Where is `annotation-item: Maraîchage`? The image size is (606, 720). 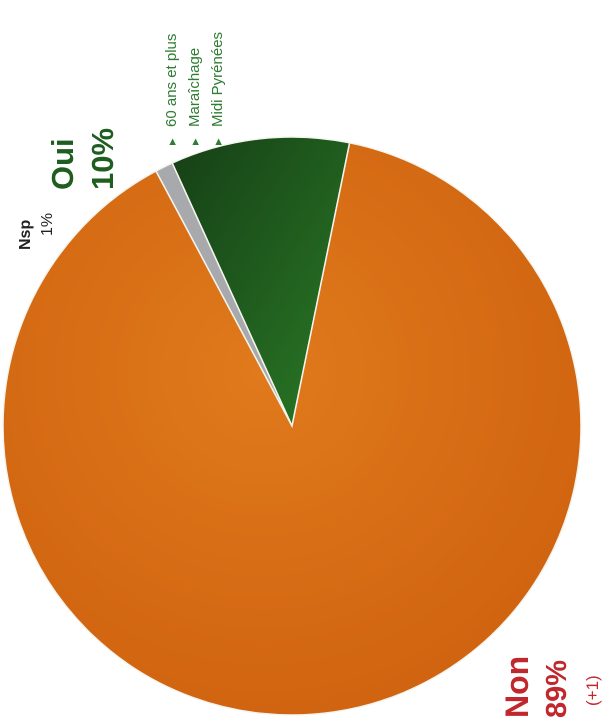 annotation-item: Maraîchage is located at coordinates (194, 87).